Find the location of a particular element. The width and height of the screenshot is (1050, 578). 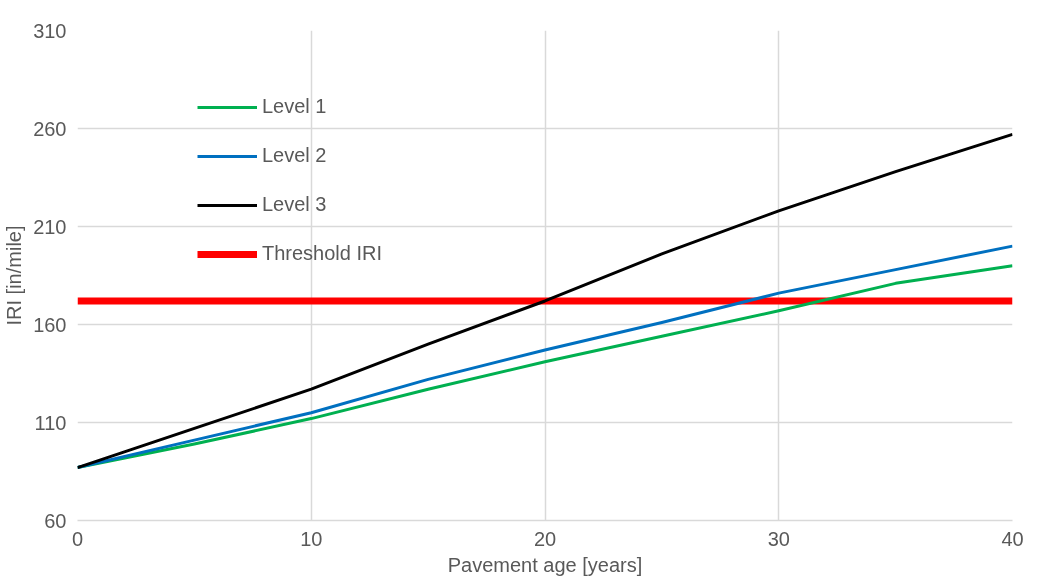

y-tick-label: 160 is located at coordinates (50, 324).